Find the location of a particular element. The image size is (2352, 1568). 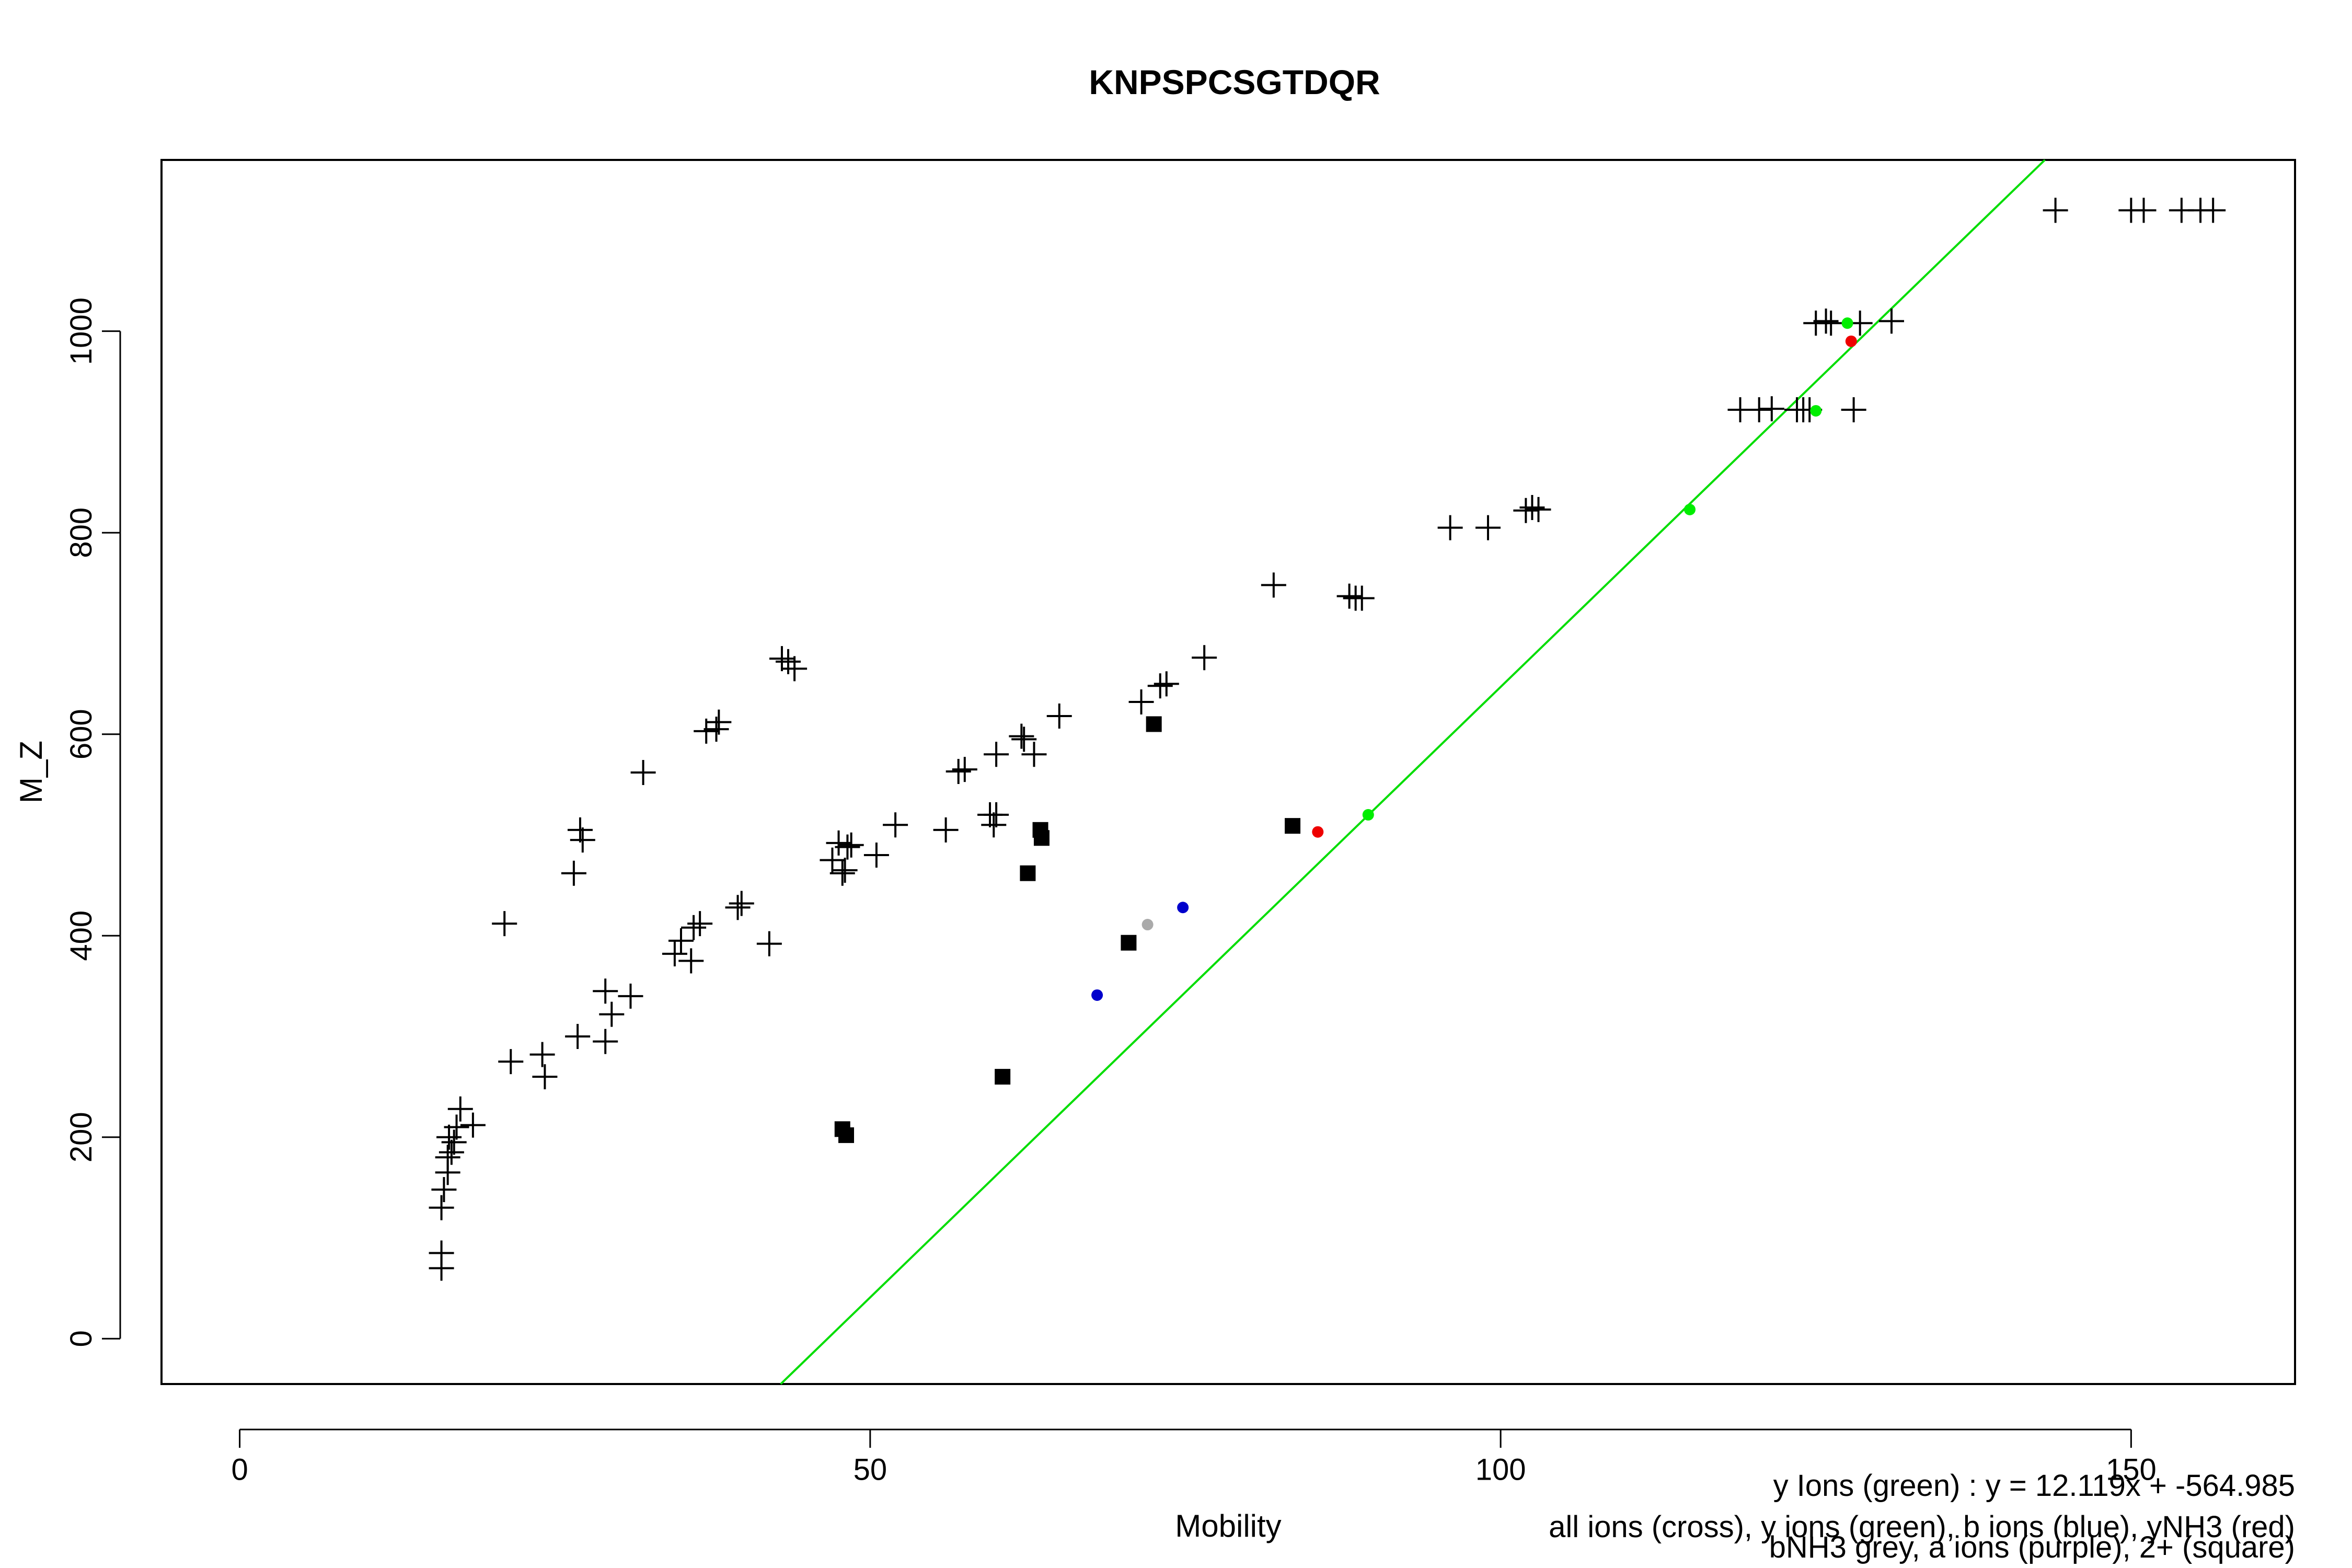

x-axis-label: Mobility is located at coordinates (1228, 1525).